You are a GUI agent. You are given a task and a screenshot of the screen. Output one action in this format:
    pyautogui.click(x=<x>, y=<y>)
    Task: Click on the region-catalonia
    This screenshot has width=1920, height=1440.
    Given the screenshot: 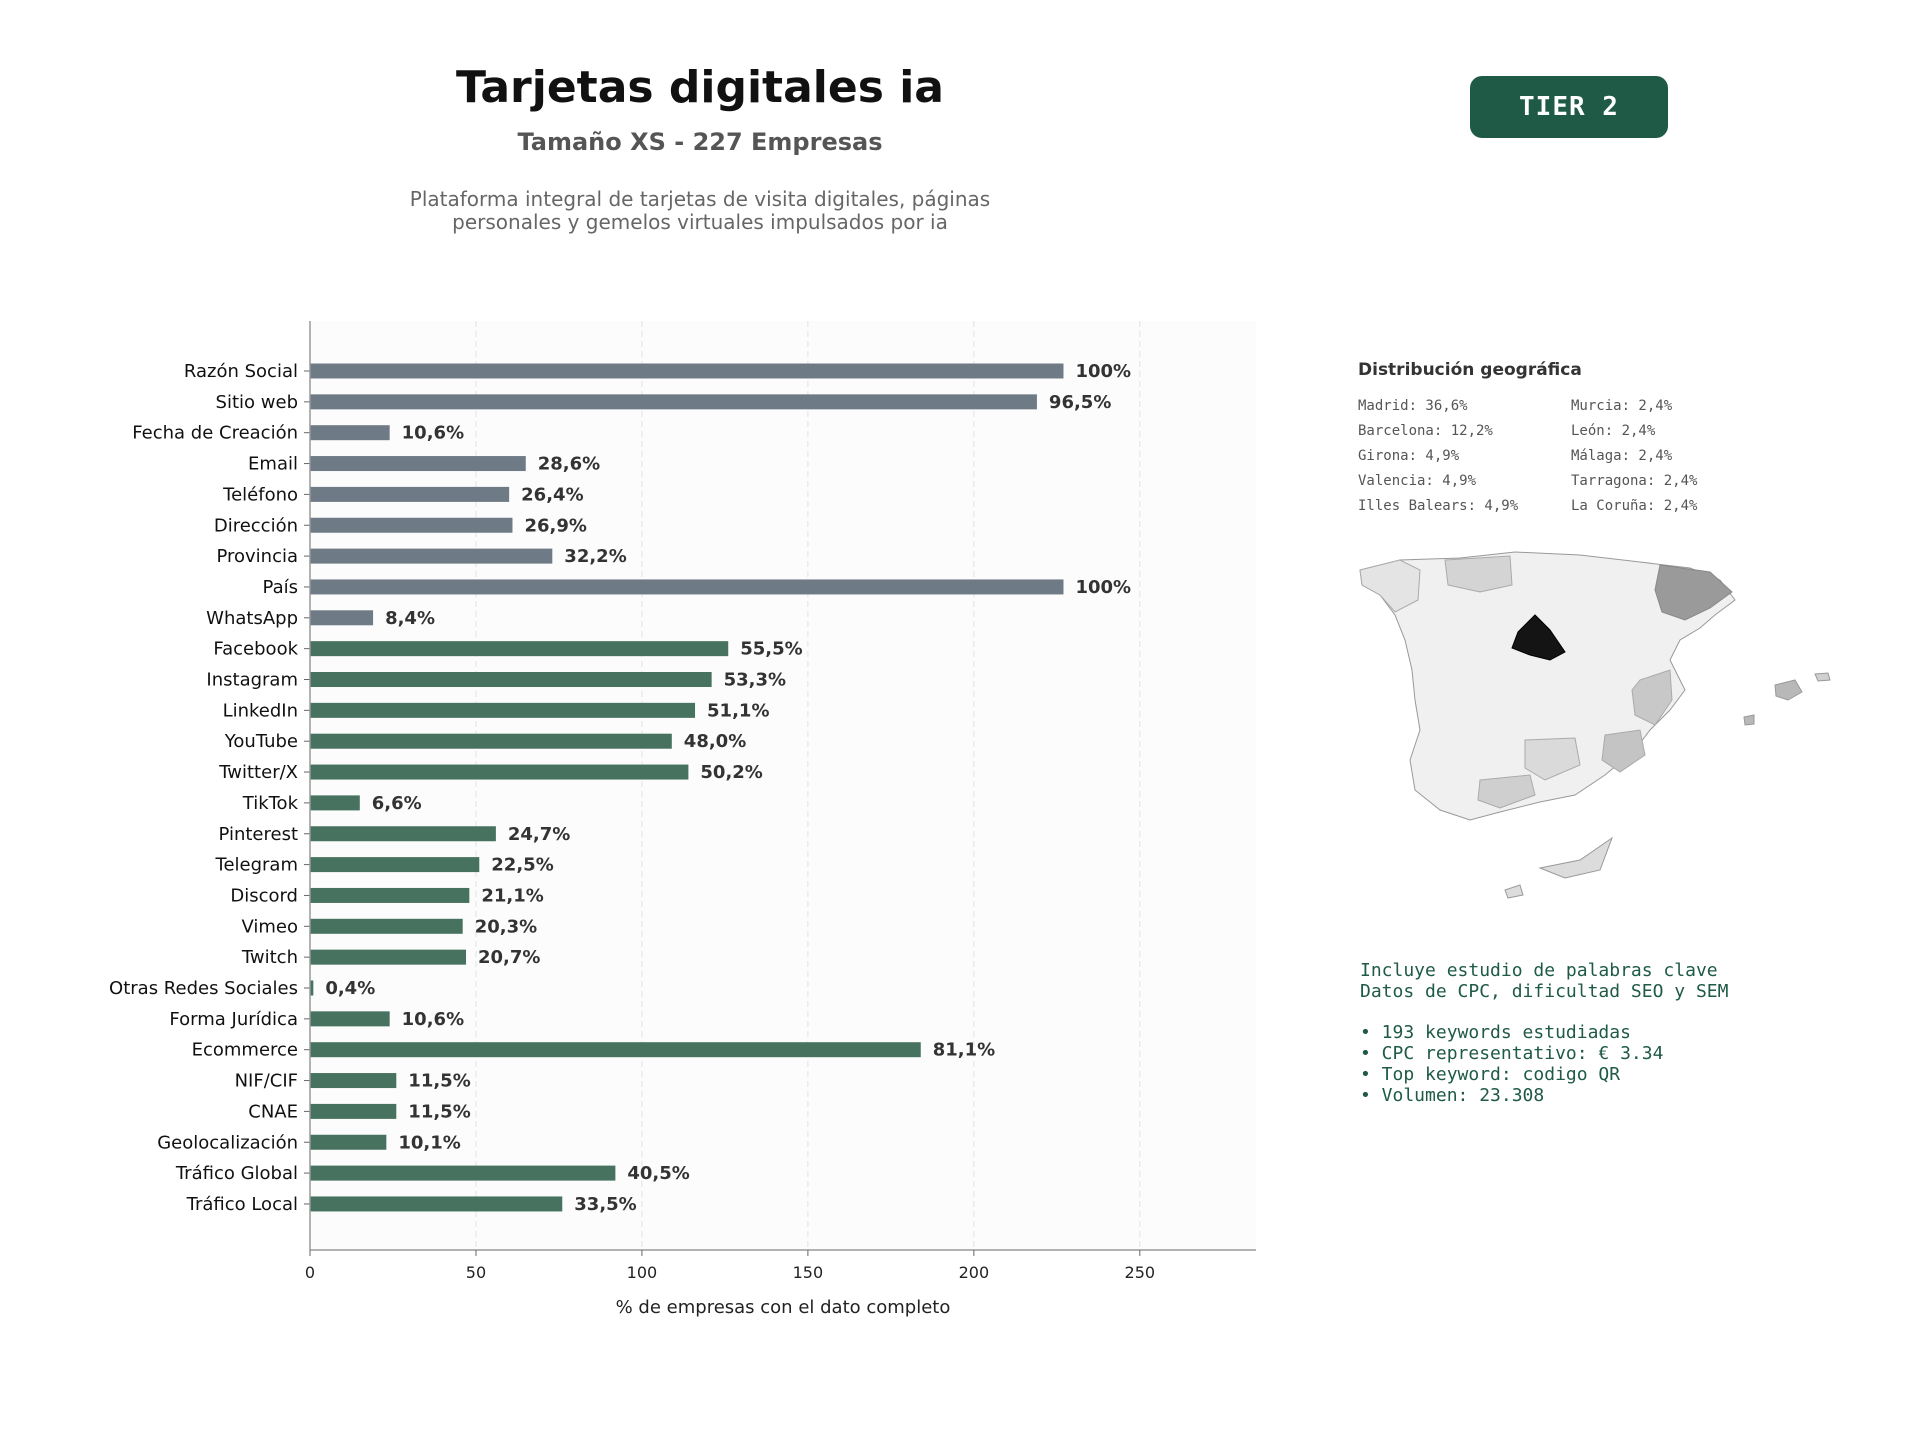 What is the action you would take?
    pyautogui.click(x=1693, y=592)
    